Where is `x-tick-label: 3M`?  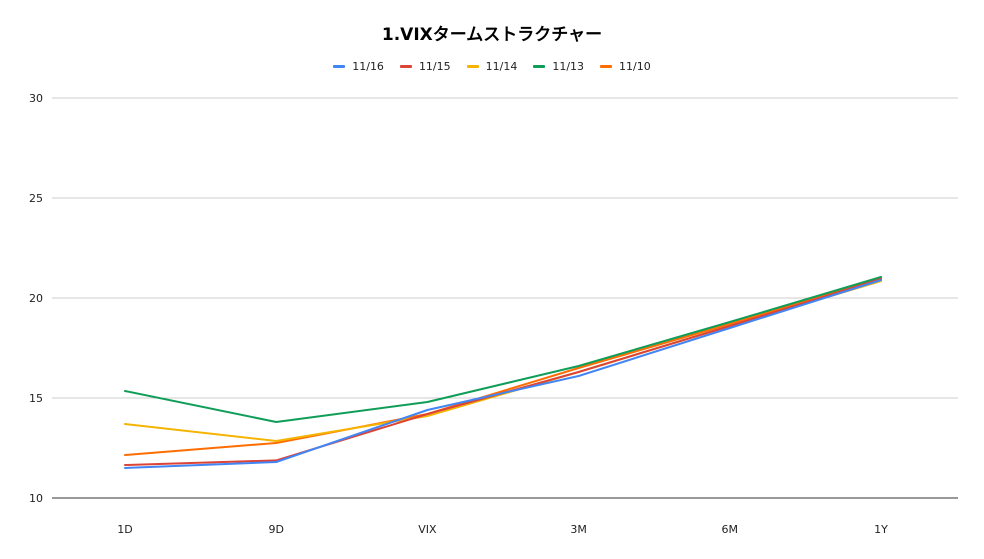 x-tick-label: 3M is located at coordinates (578, 529).